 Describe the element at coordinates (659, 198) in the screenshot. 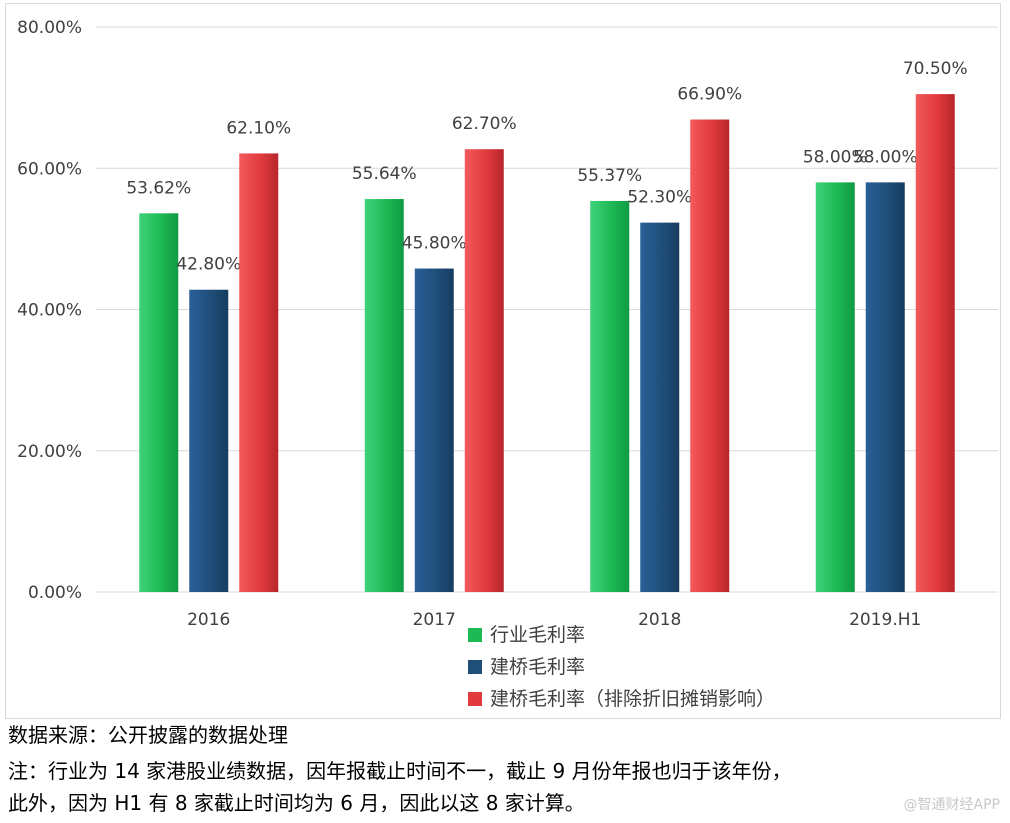

I see `data-label: 52.30%` at that location.